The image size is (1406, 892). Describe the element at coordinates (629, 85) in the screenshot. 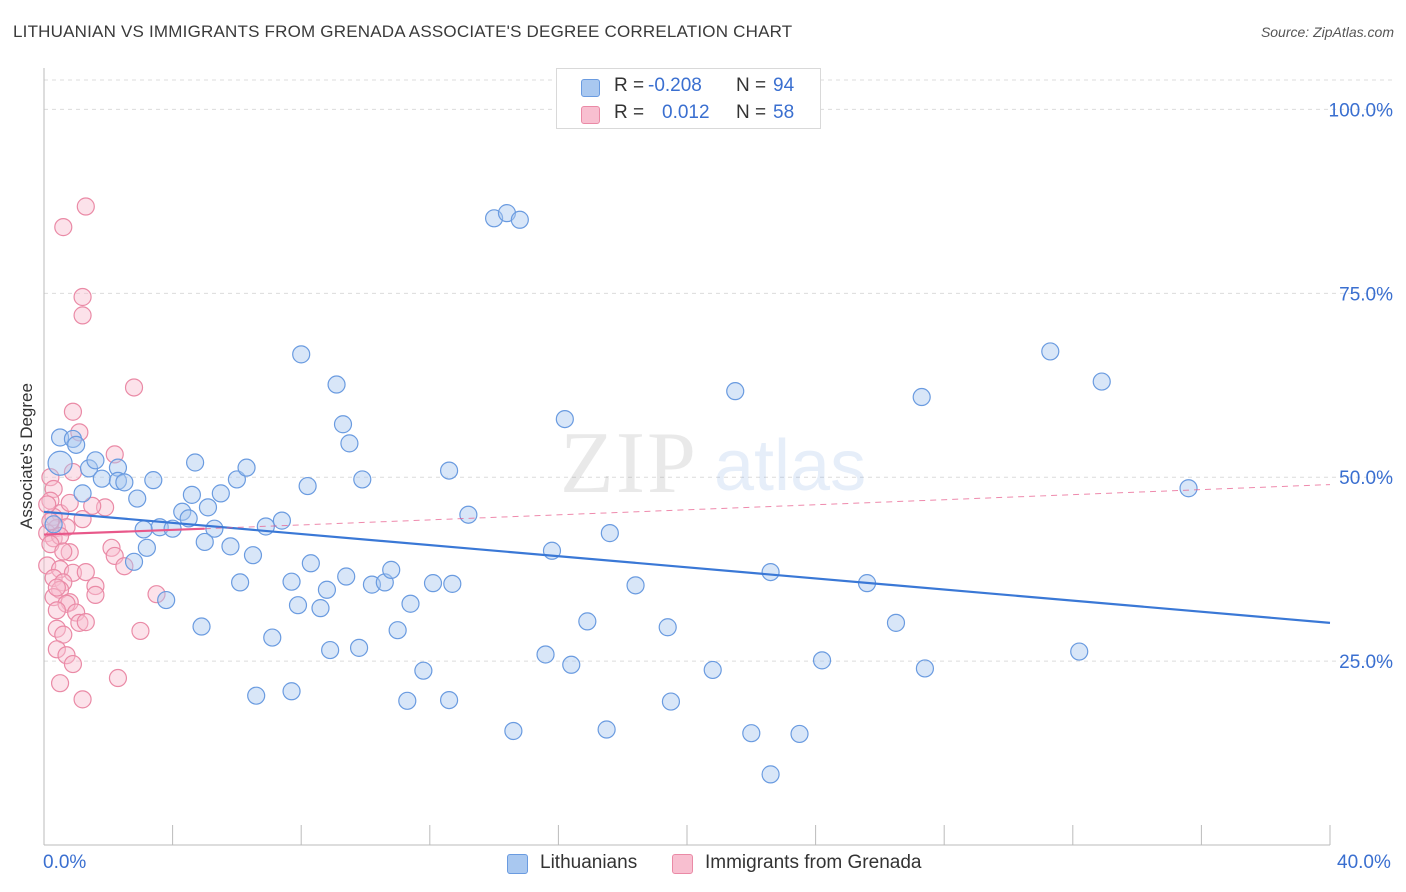

I see `r-label: R =` at that location.